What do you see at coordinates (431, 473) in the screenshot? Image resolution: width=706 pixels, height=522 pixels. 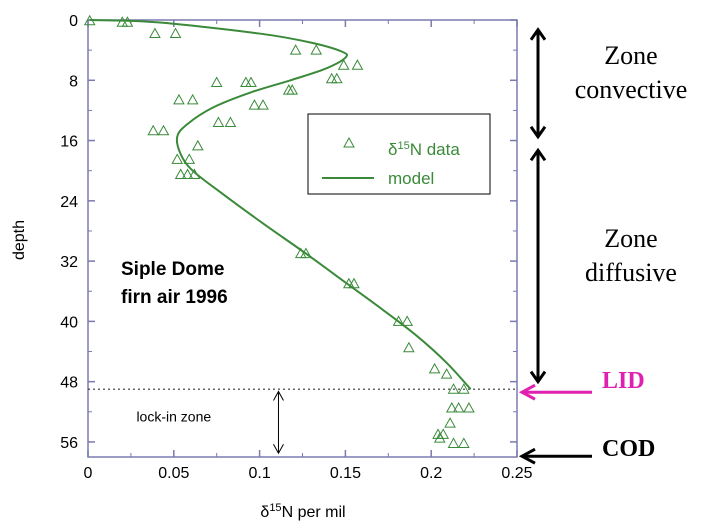 I see `x-tick-label: 0.2` at bounding box center [431, 473].